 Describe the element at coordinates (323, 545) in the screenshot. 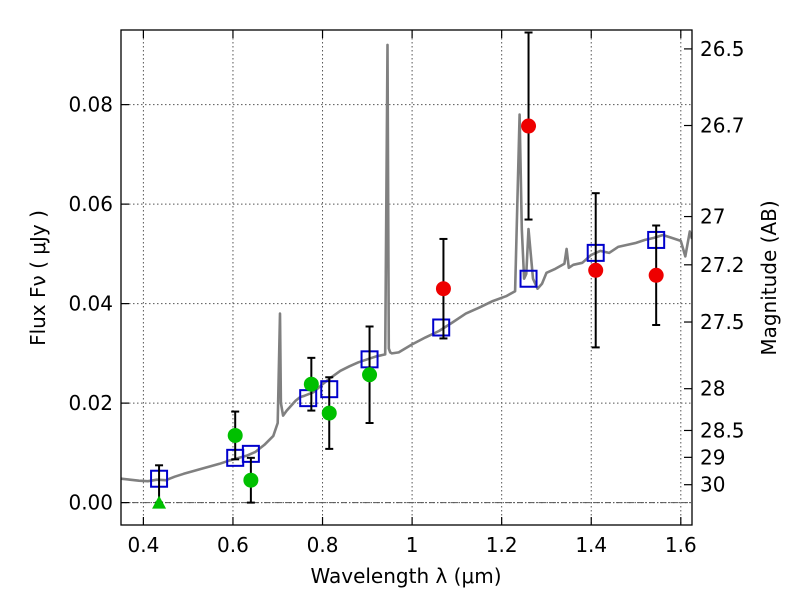

I see `x-tick-label: 0.8` at that location.